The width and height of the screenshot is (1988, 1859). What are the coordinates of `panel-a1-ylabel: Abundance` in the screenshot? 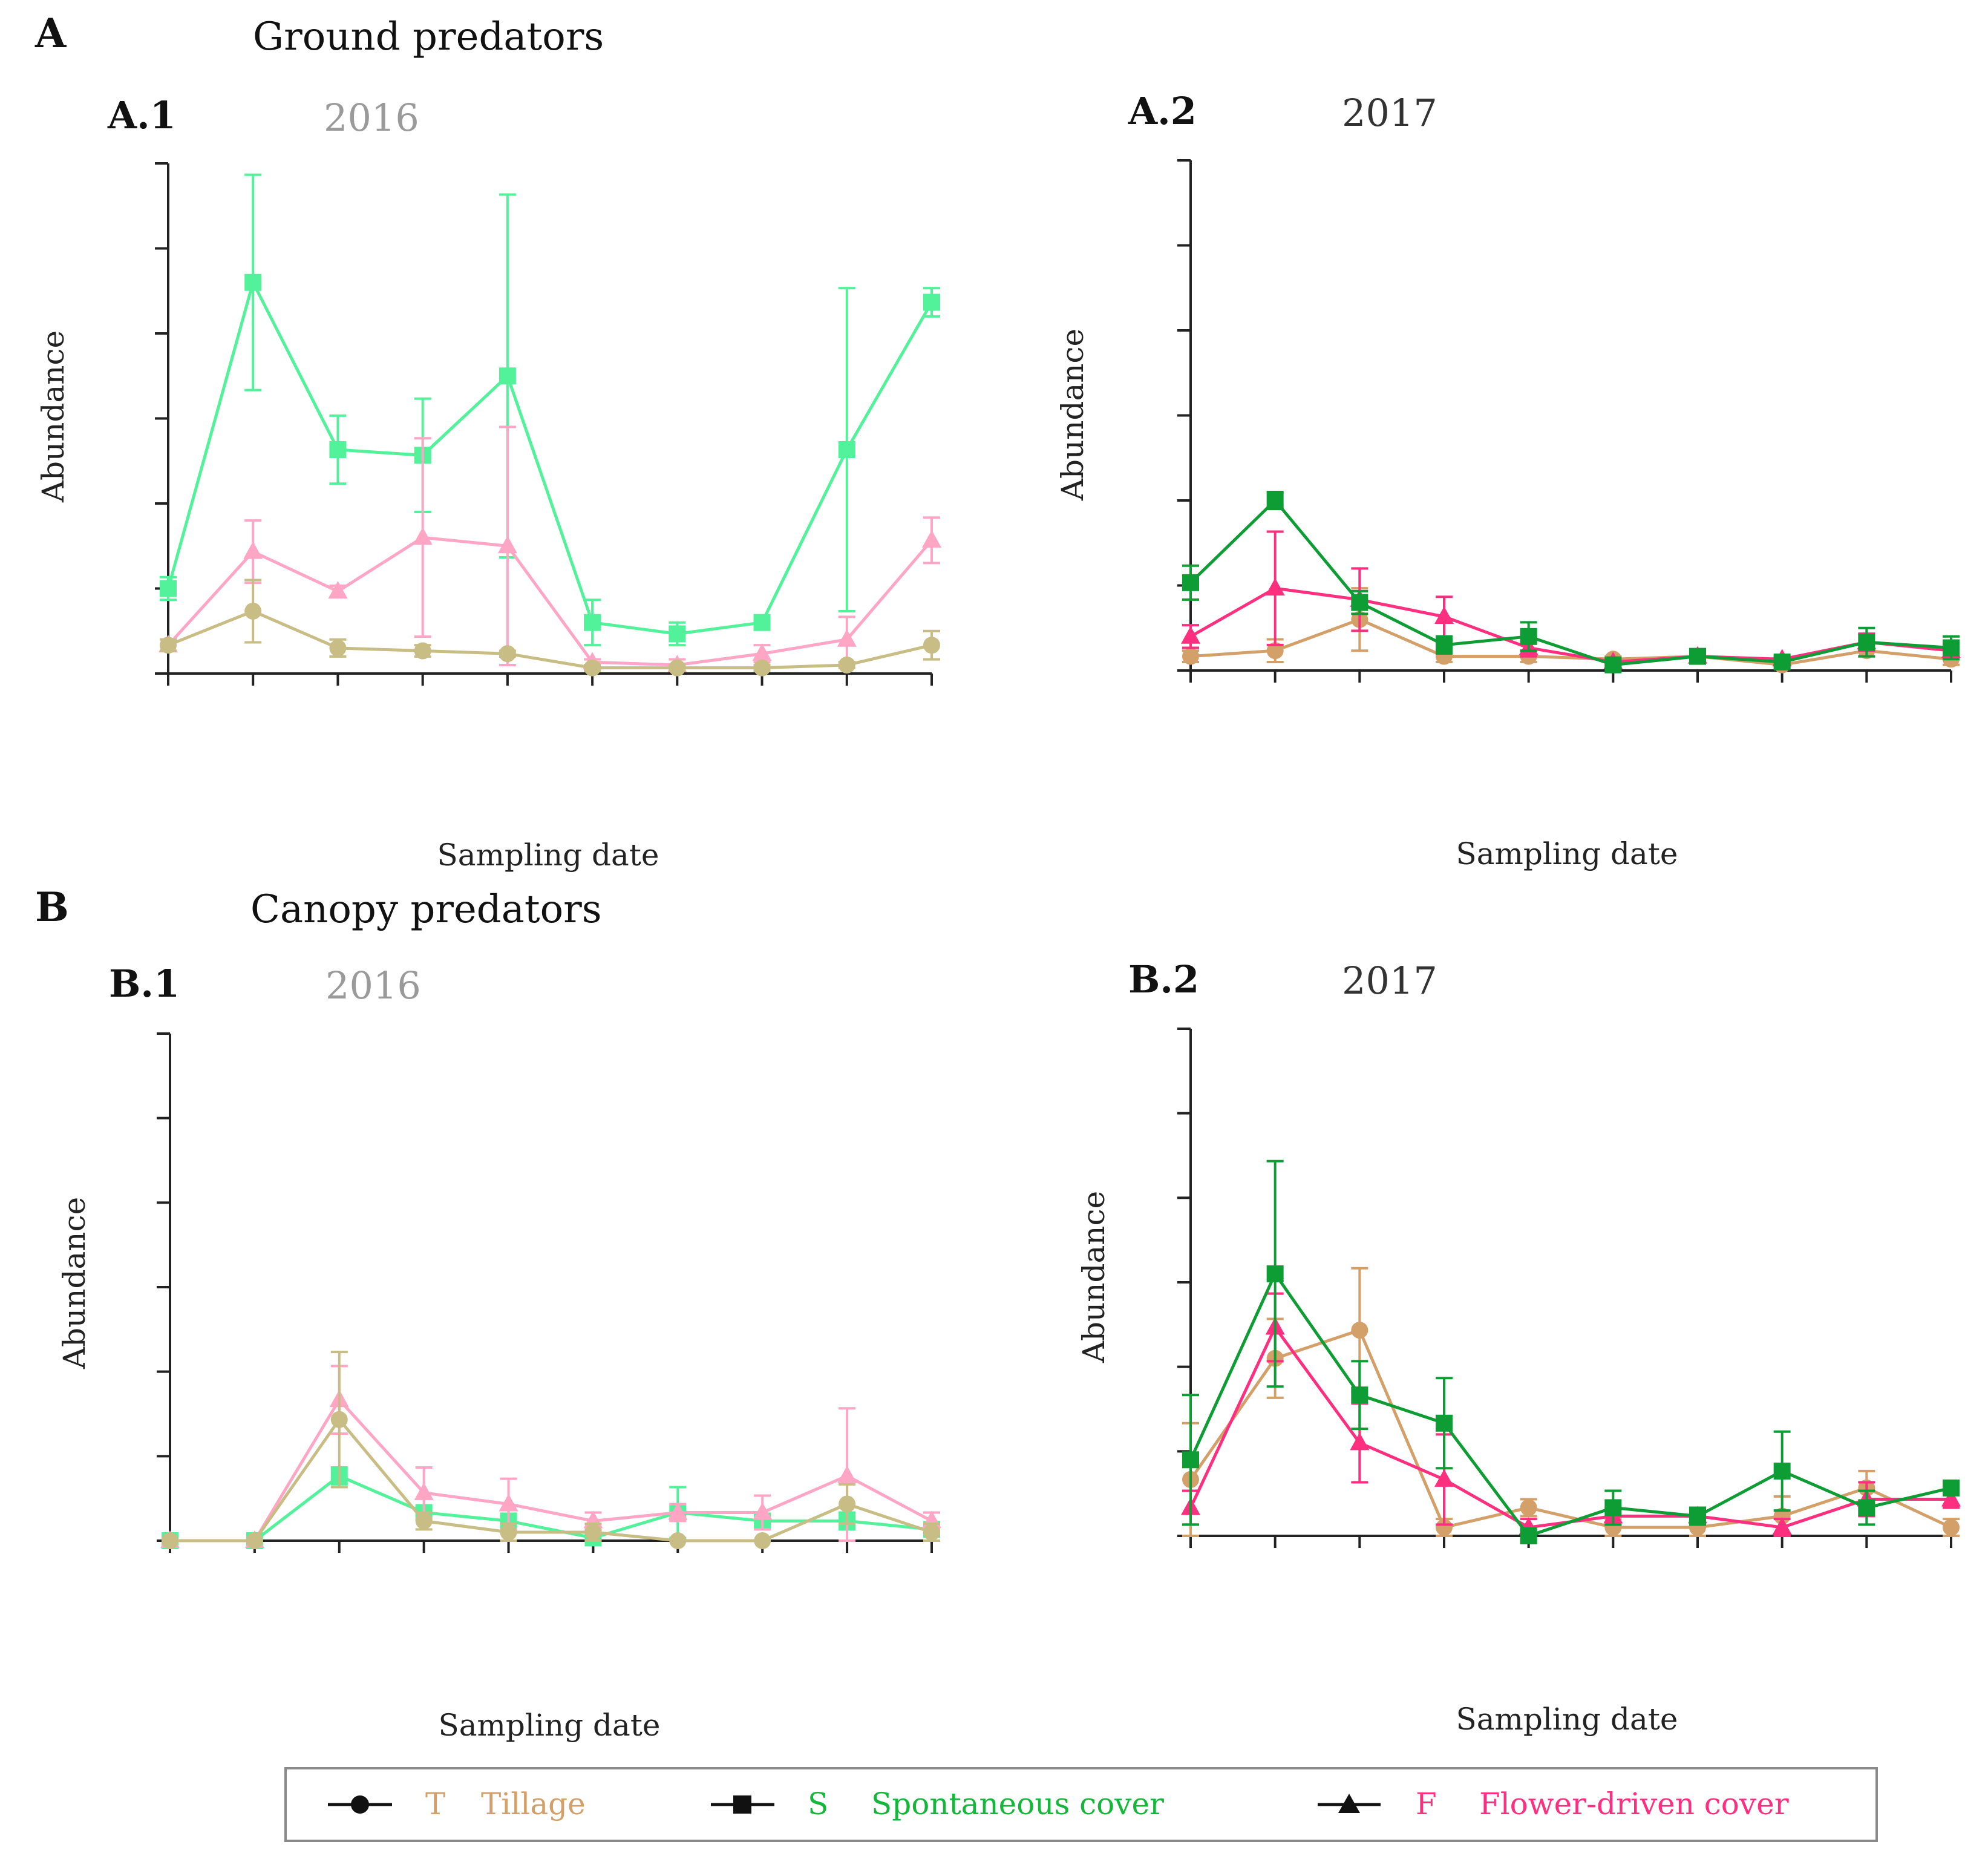 It's located at (54, 416).